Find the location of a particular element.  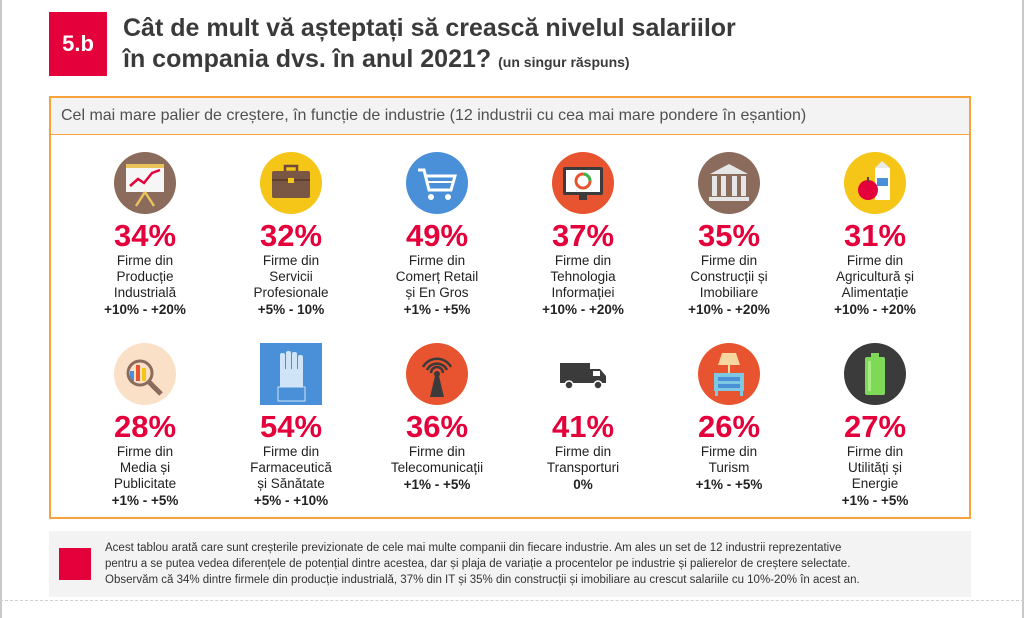

industry-label-line: Producție is located at coordinates (145, 276).